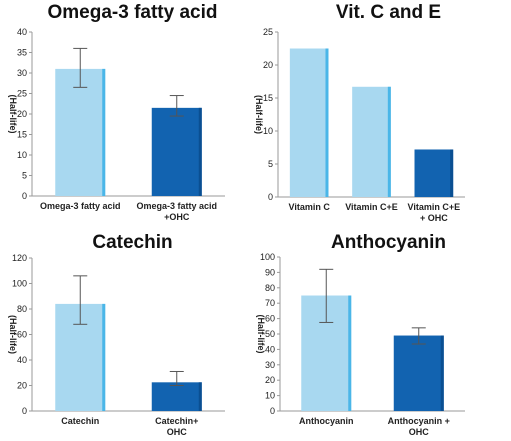  I want to click on category-label: Catechin, so click(80, 421).